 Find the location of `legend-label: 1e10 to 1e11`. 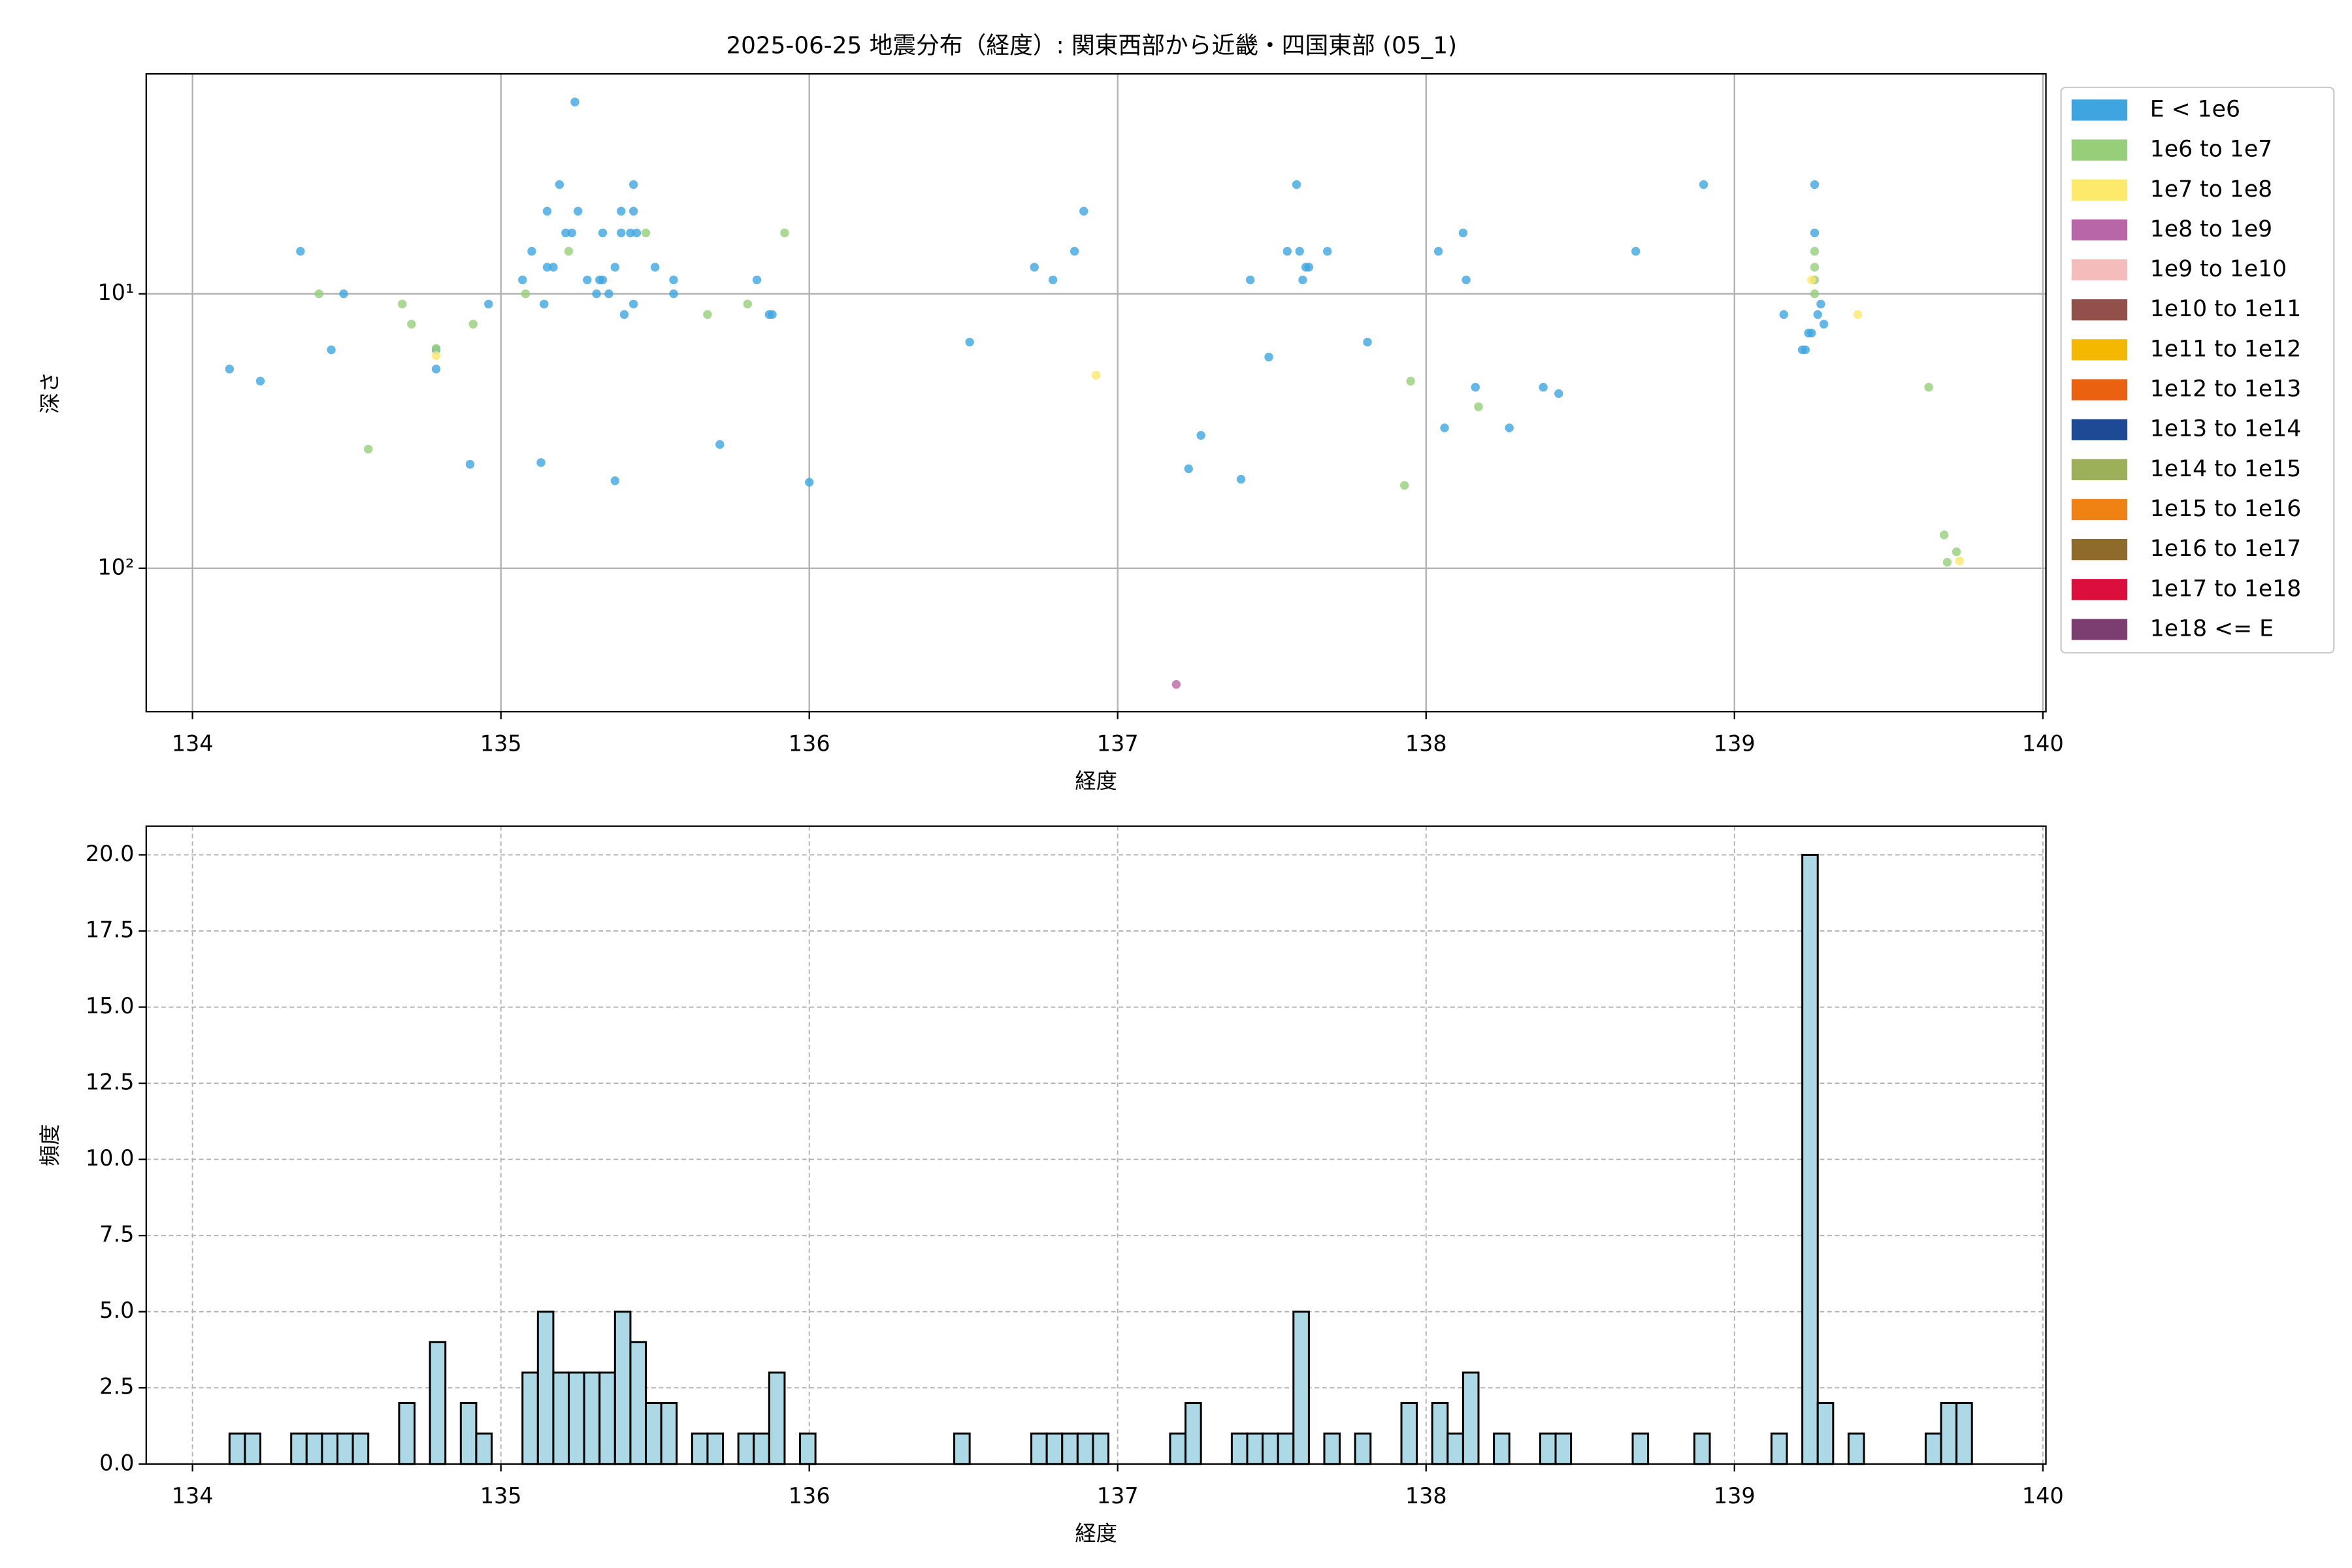

legend-label: 1e10 to 1e11 is located at coordinates (2225, 309).